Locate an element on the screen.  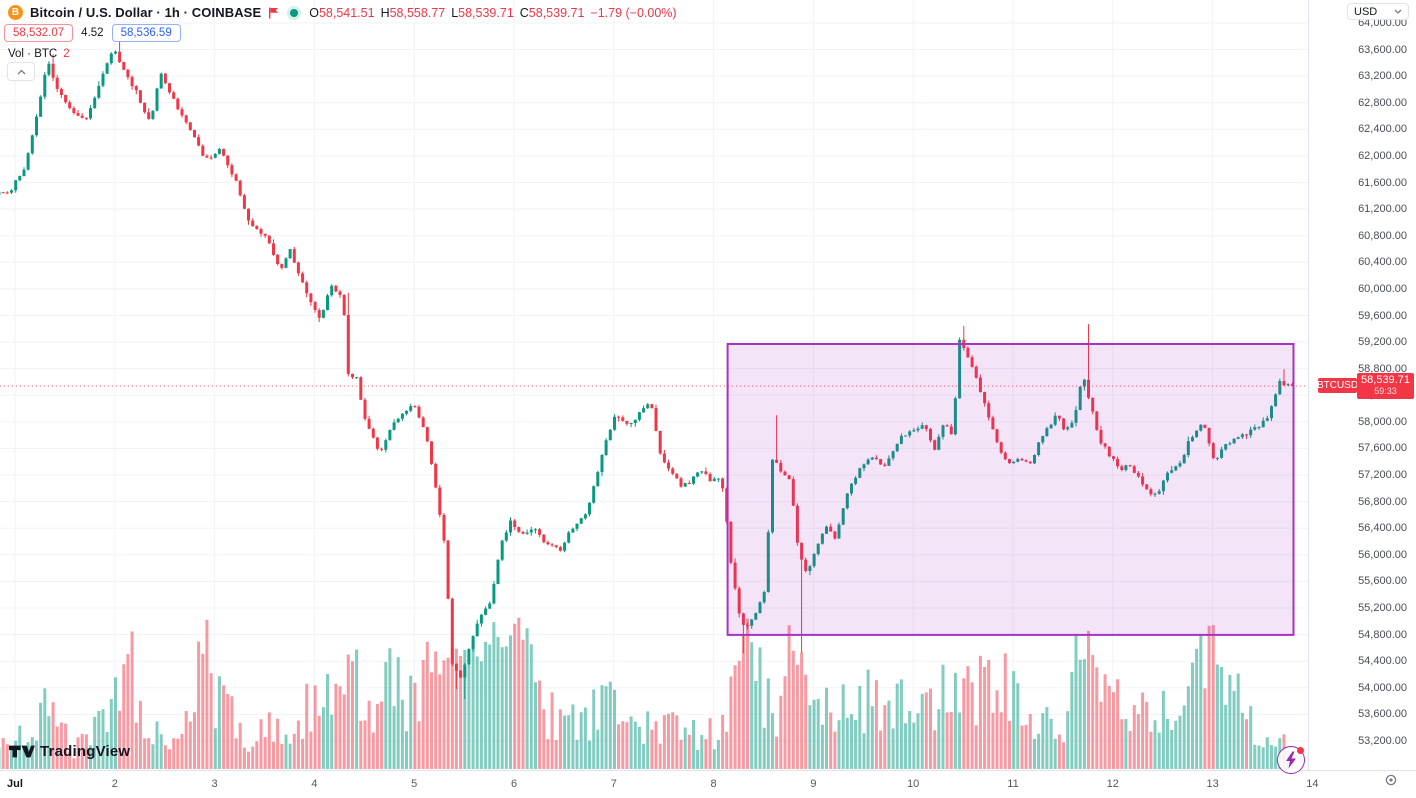
gear-icon is located at coordinates (1391, 780).